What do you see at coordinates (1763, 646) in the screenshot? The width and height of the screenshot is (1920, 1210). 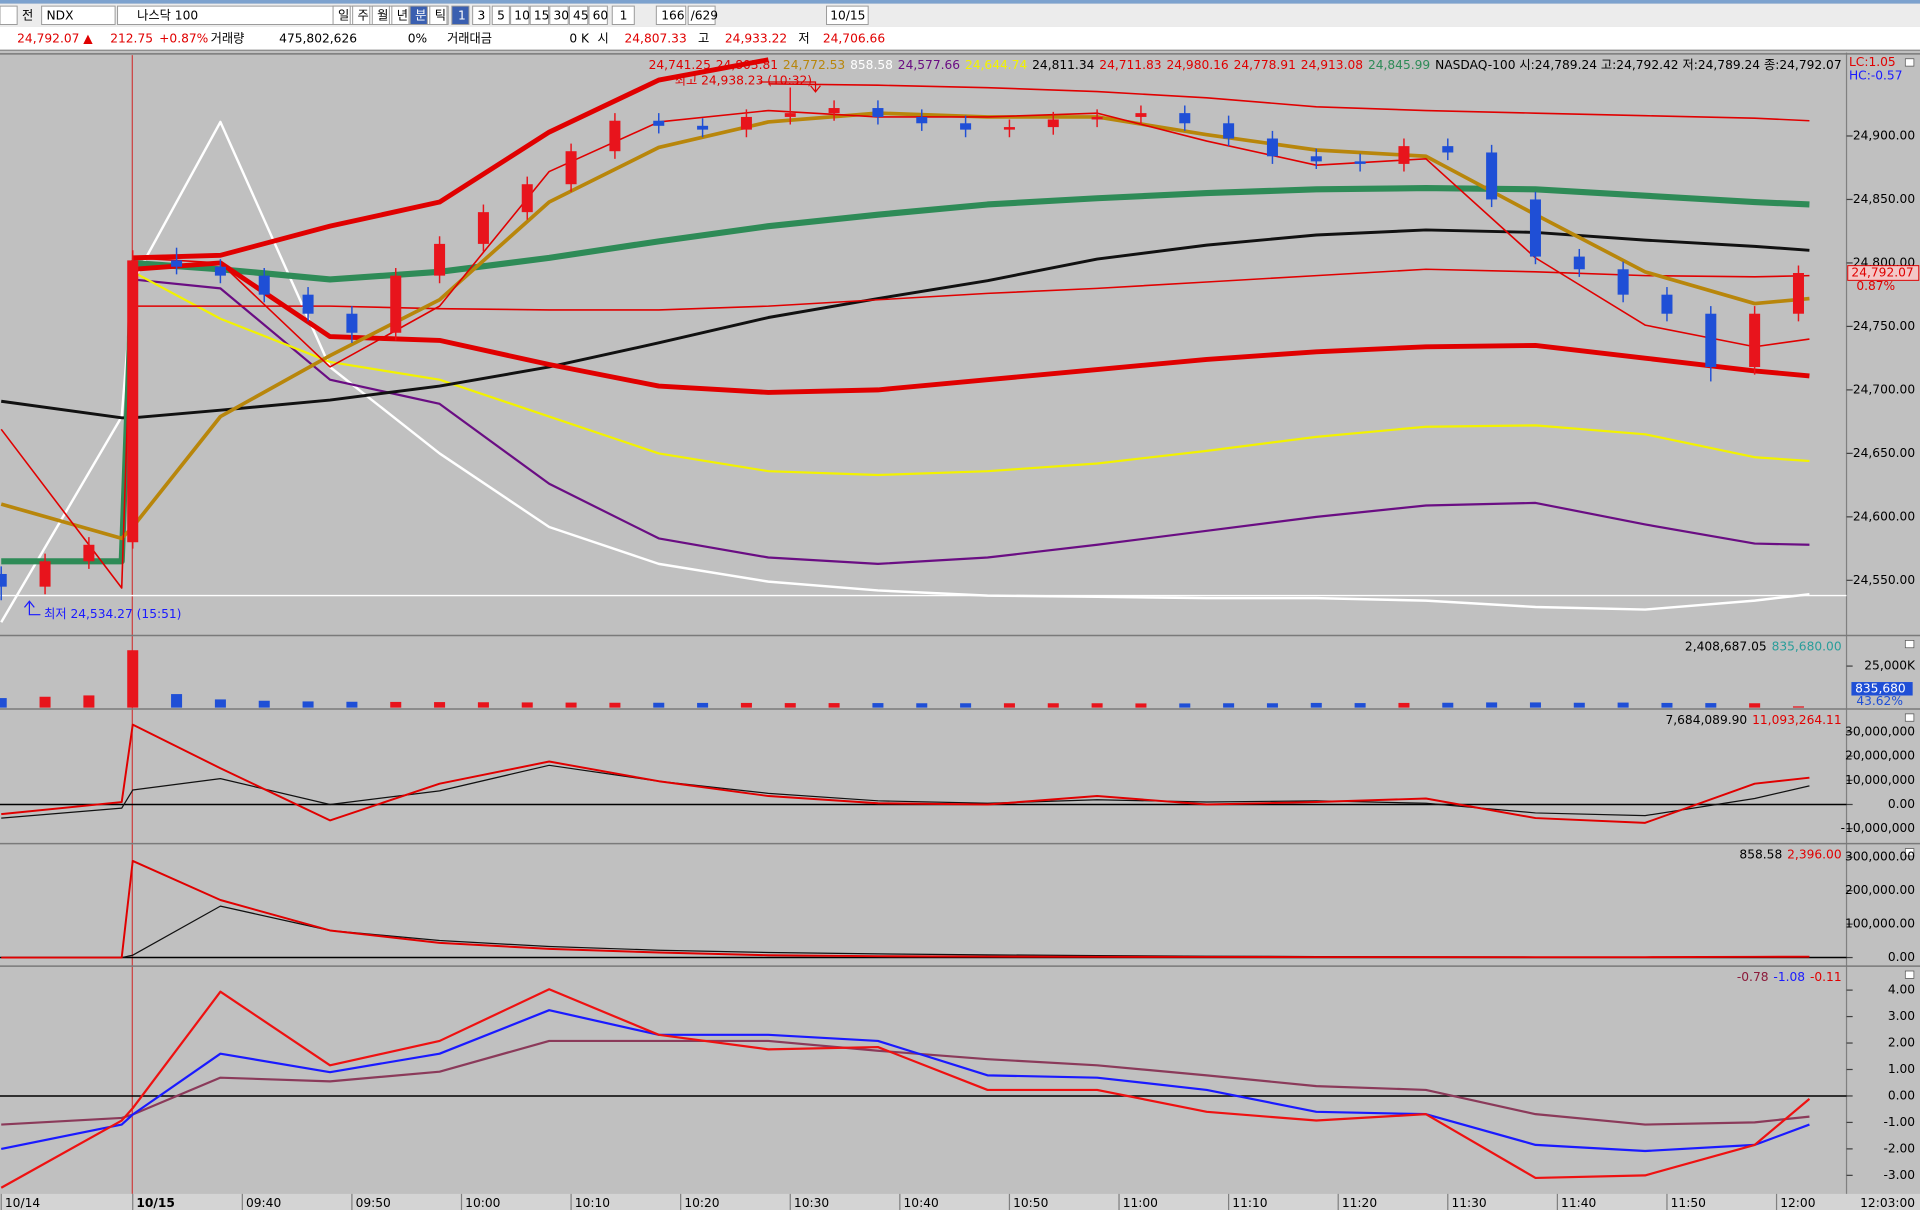 I see `panel-header: 2,408,687.05 835,680.00` at bounding box center [1763, 646].